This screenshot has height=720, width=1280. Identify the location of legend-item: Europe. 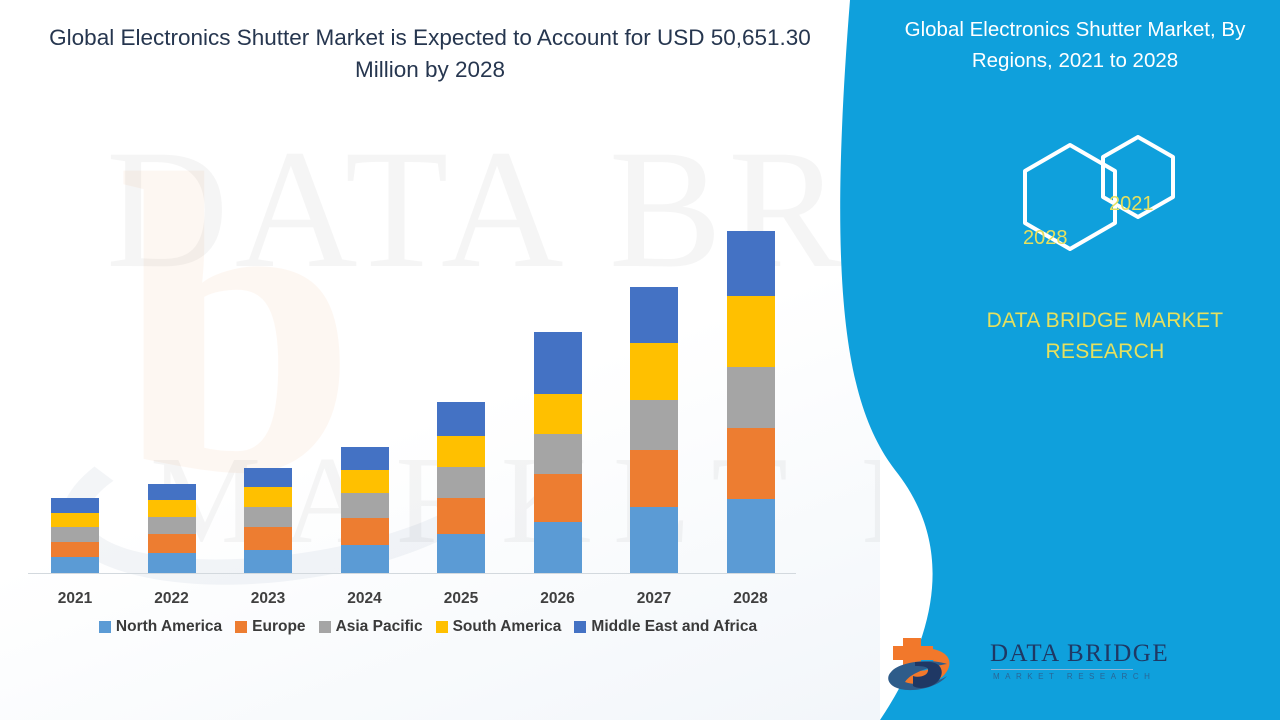
(270, 627).